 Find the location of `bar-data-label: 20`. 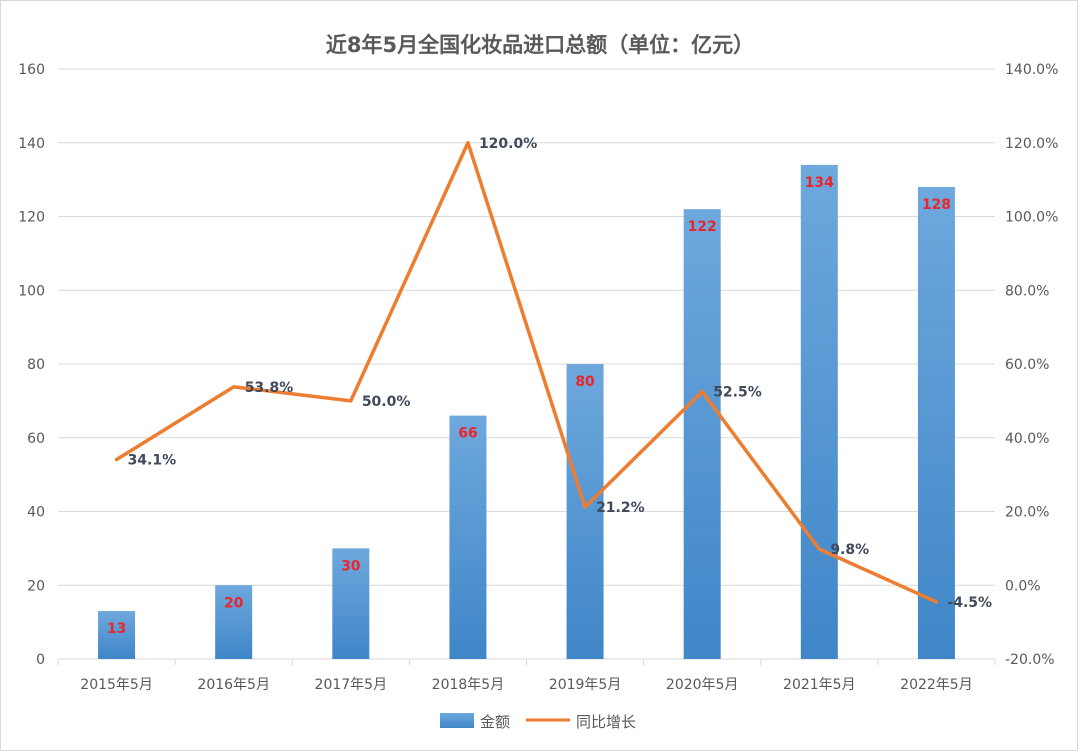

bar-data-label: 20 is located at coordinates (234, 603).